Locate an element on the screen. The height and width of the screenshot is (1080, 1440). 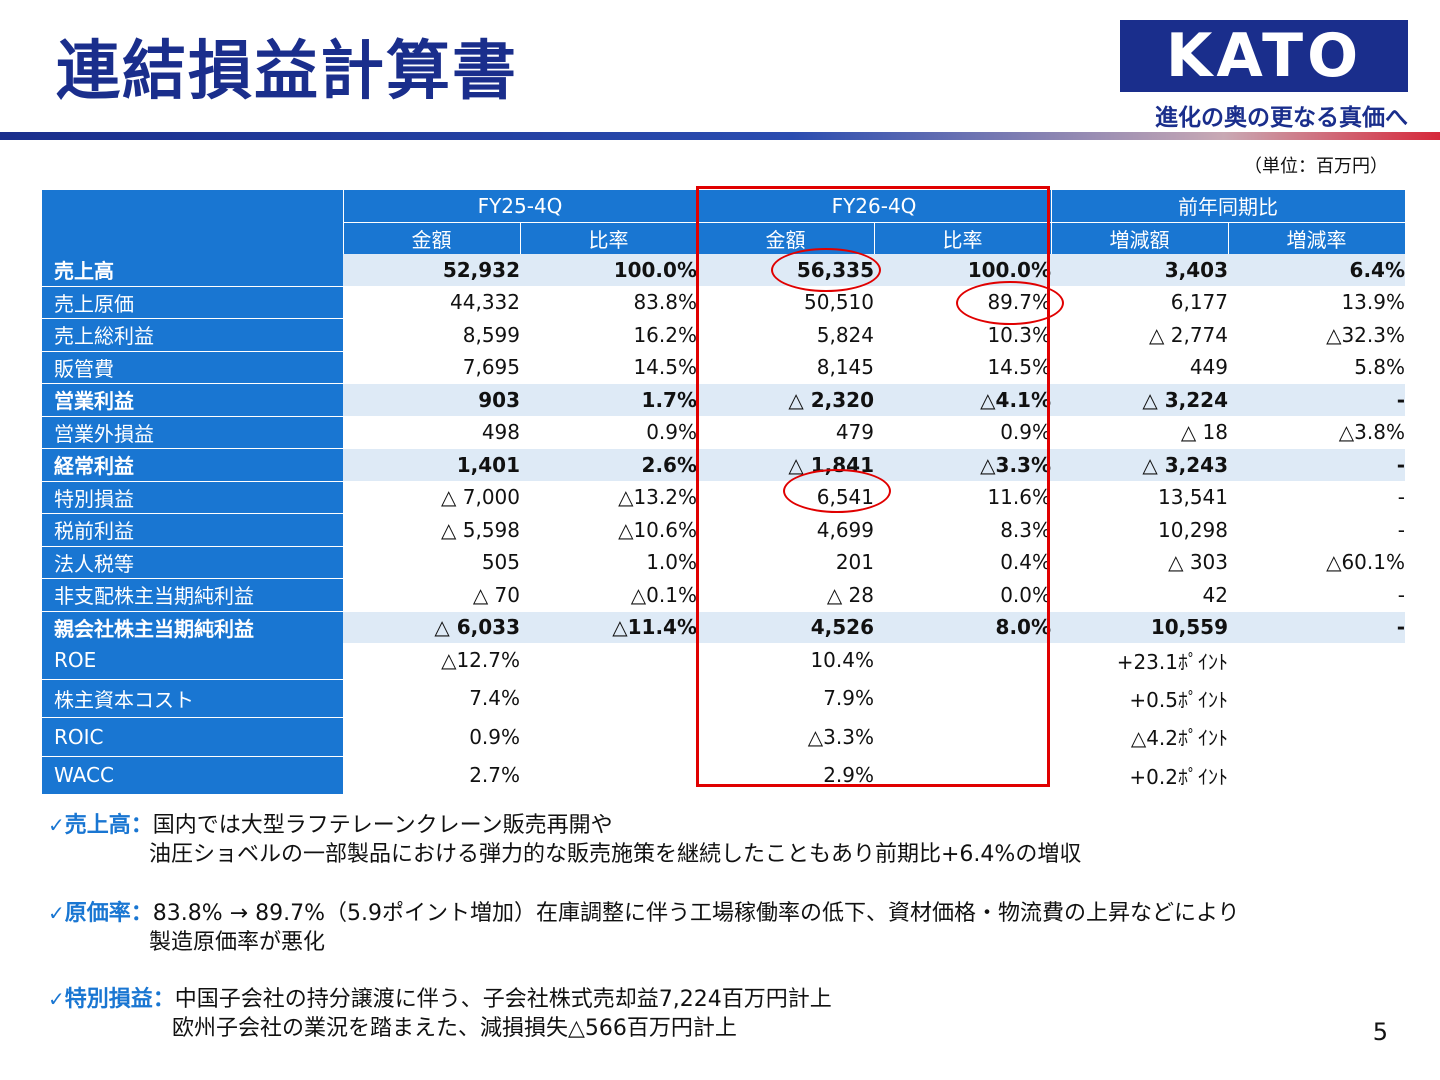
note-extraordinary: ✓特別損益：中国子会社の持分譲渡に伴う、子会社株式売却益7,224百万円計上 is located at coordinates (440, 999).